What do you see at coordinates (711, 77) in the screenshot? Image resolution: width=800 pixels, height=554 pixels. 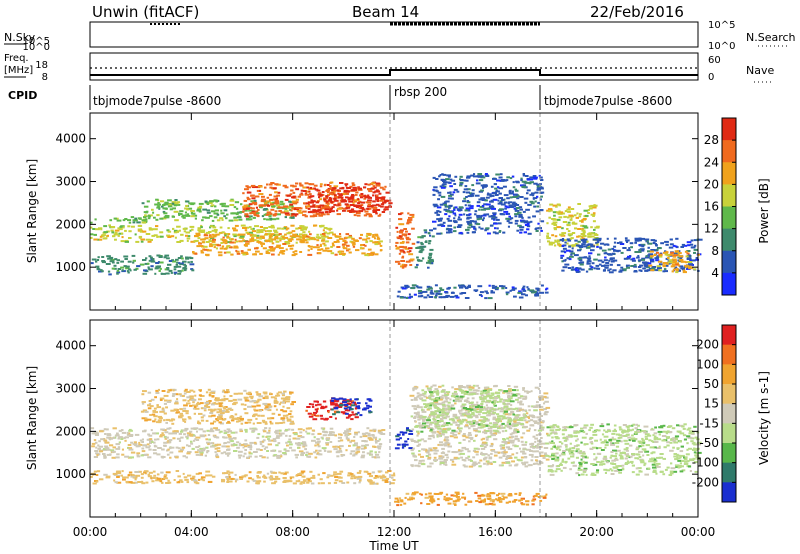 I see `nave-tick-low: 0` at bounding box center [711, 77].